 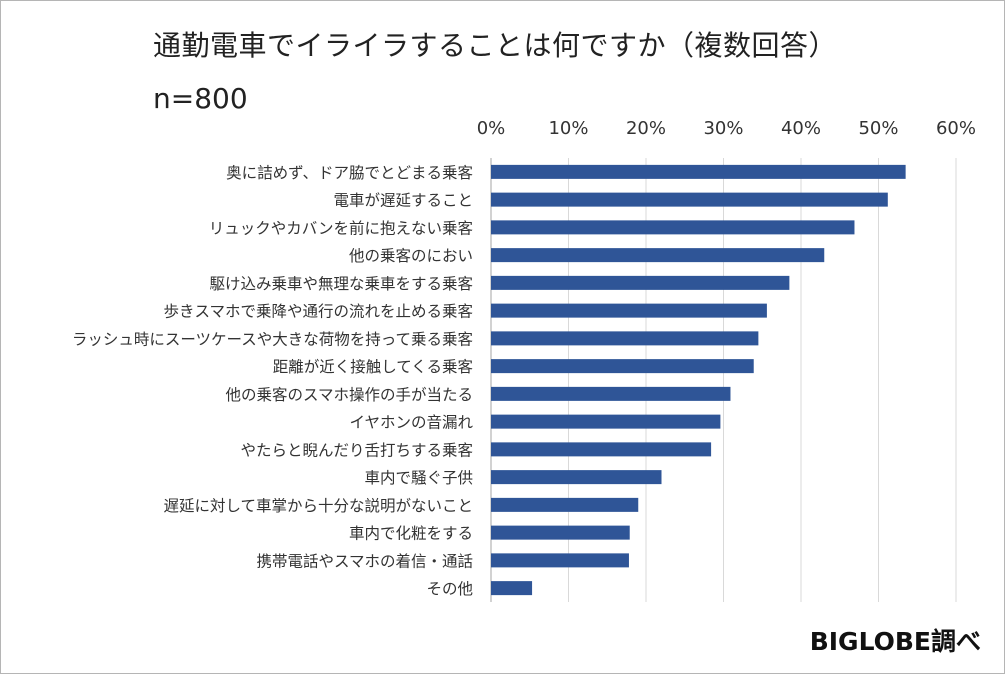 What do you see at coordinates (318, 312) in the screenshot?
I see `category-label: 歩きスマホで乗降や通行の流れを止める乗客` at bounding box center [318, 312].